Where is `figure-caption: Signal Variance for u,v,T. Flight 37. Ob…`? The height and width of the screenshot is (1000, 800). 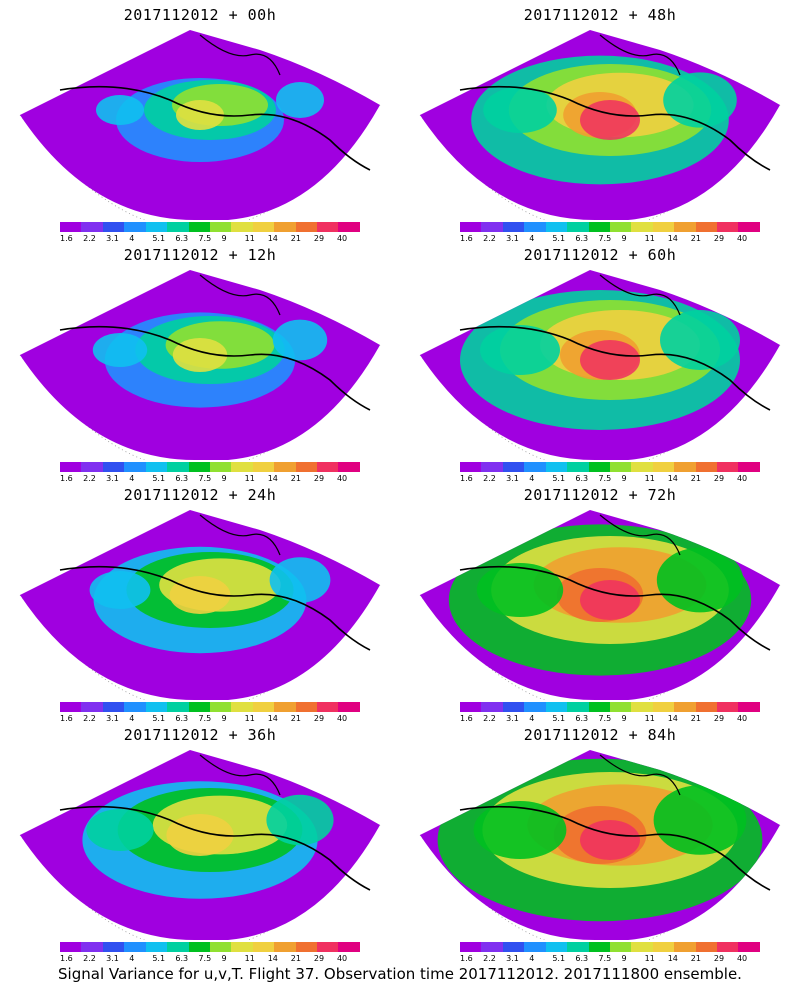
figure-caption: Signal Variance for u,v,T. Flight 37. Ob… is located at coordinates (400, 974).